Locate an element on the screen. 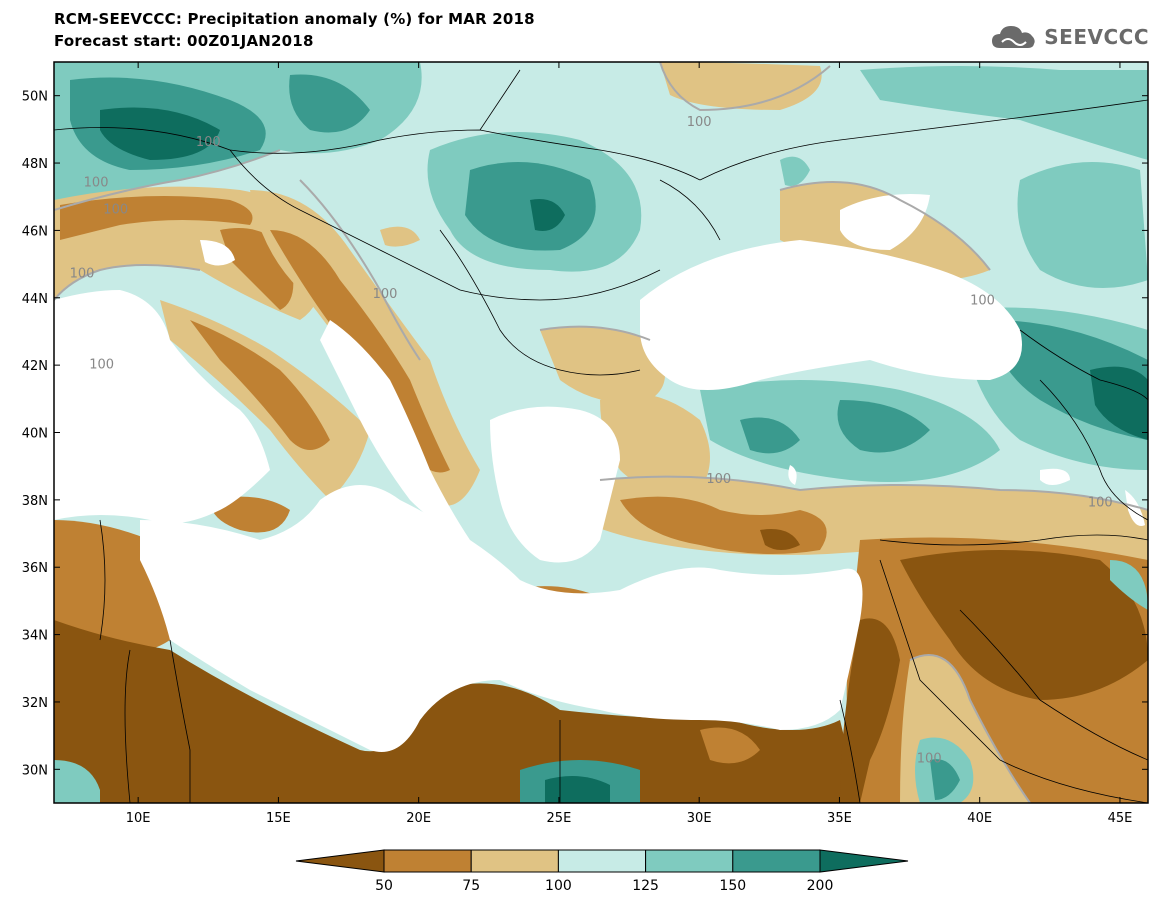  lat-tick-label: 46N is located at coordinates (35, 231).